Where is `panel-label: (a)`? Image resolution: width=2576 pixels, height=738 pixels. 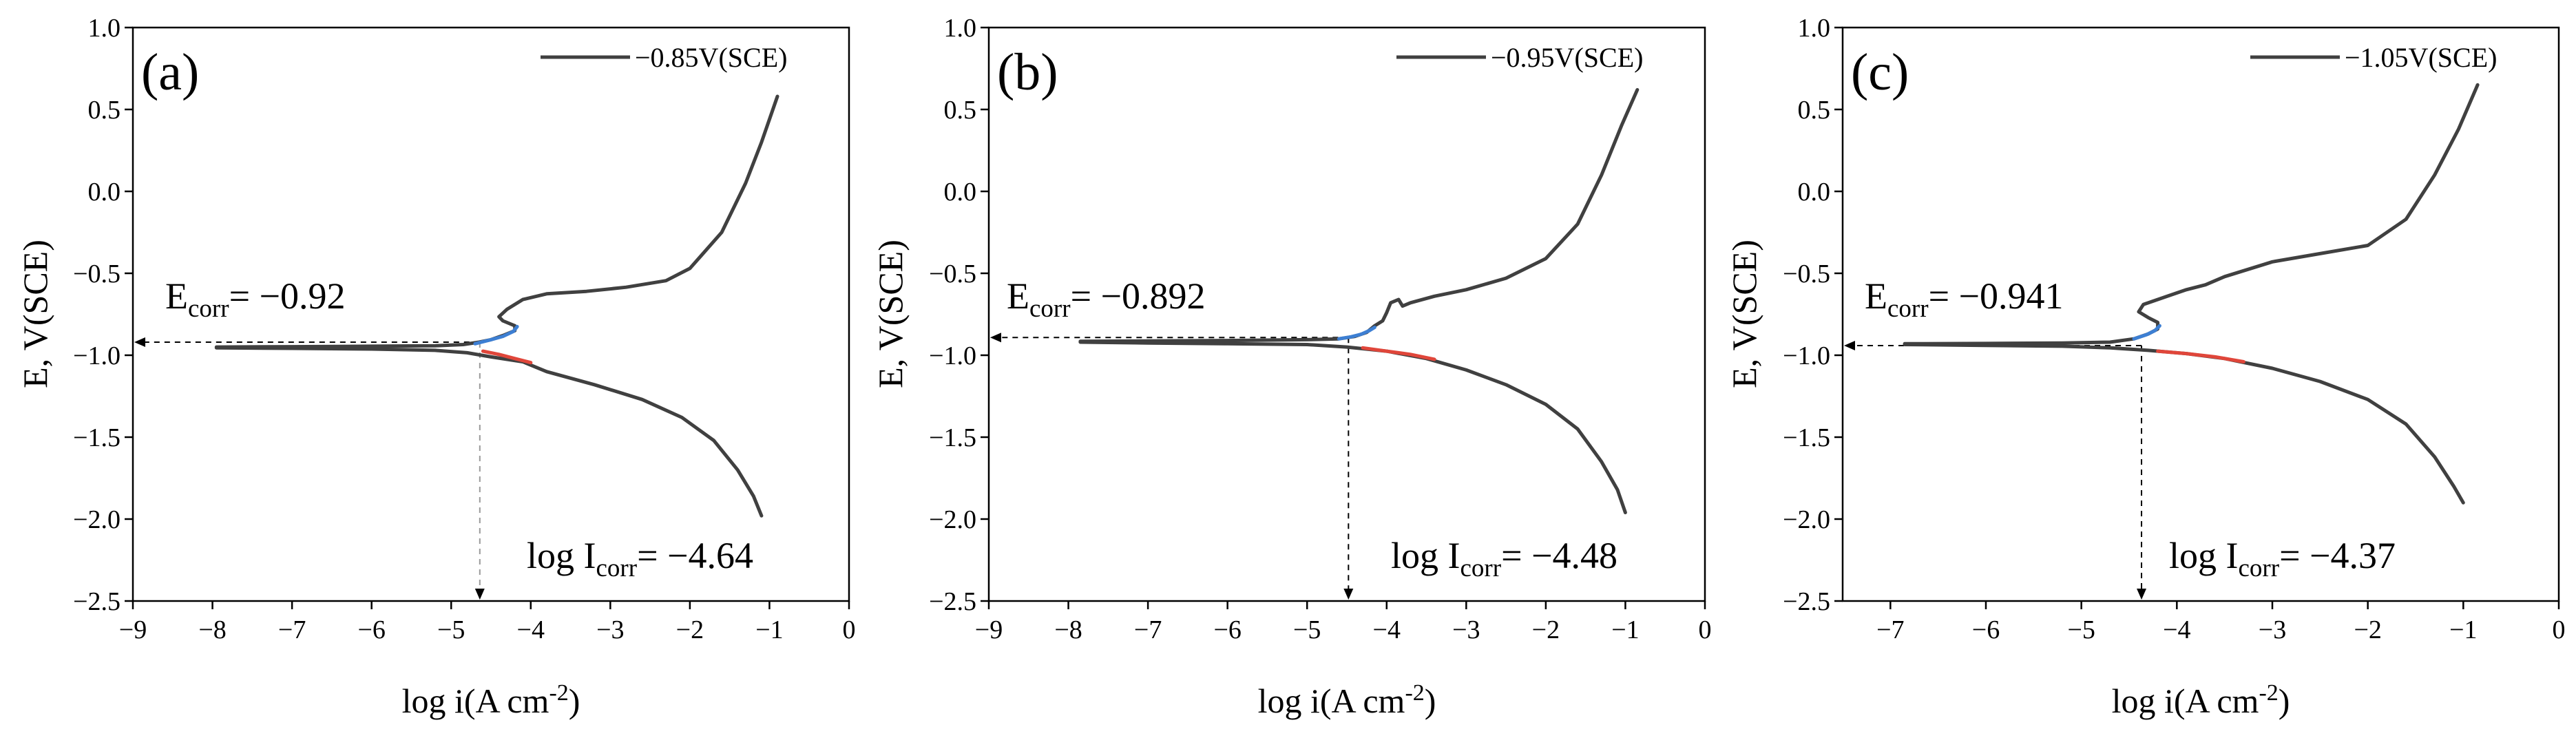 panel-label: (a) is located at coordinates (170, 72).